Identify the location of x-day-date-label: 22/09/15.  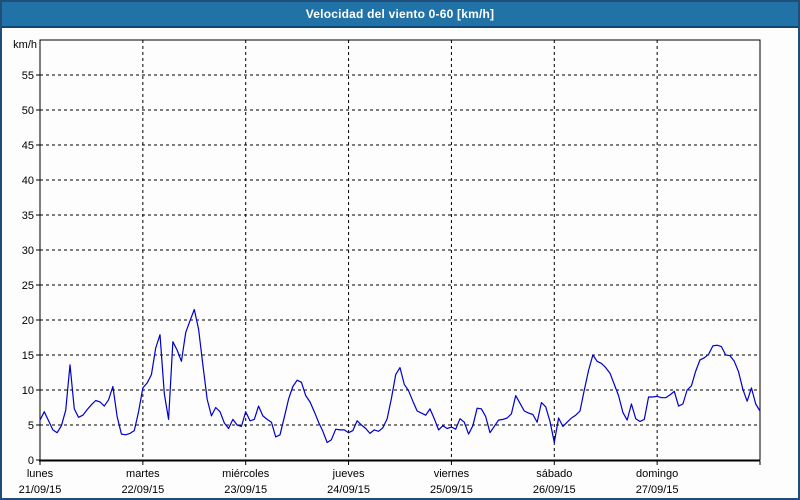
(142, 490).